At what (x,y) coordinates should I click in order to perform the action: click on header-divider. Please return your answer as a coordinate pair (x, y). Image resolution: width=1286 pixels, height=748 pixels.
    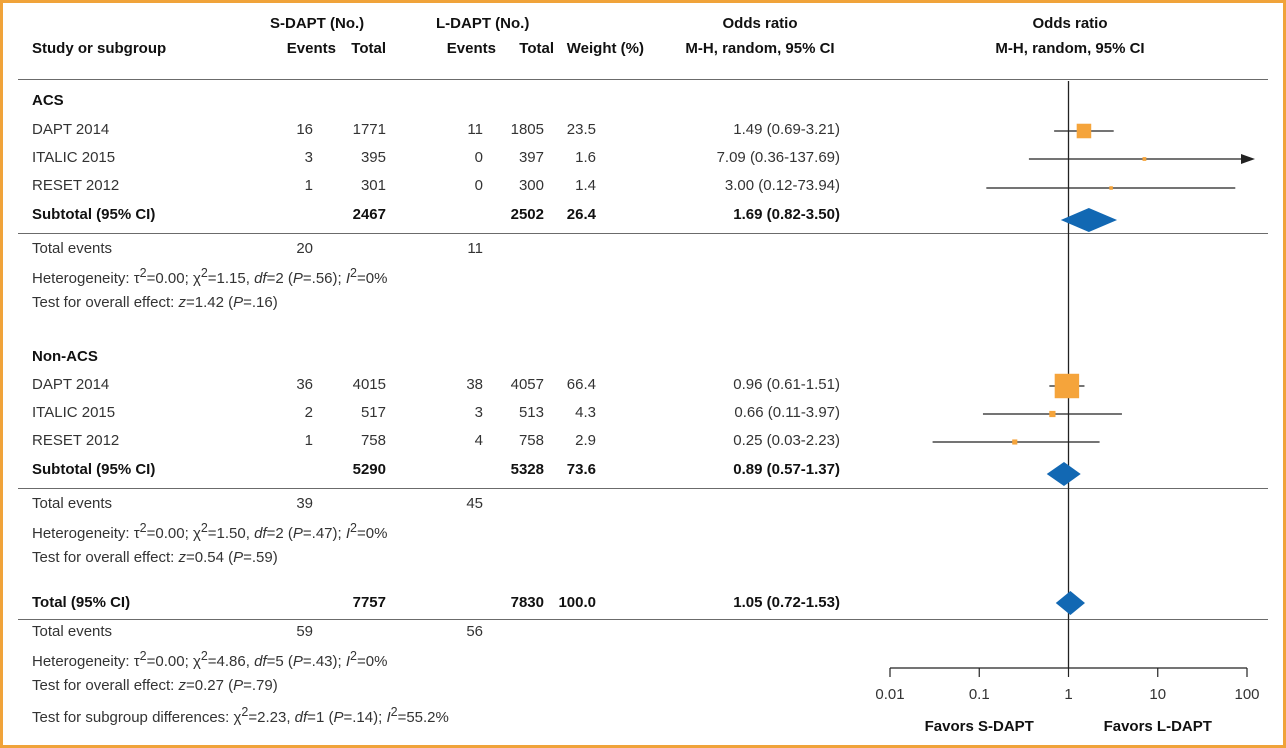
    Looking at the image, I should click on (643, 79).